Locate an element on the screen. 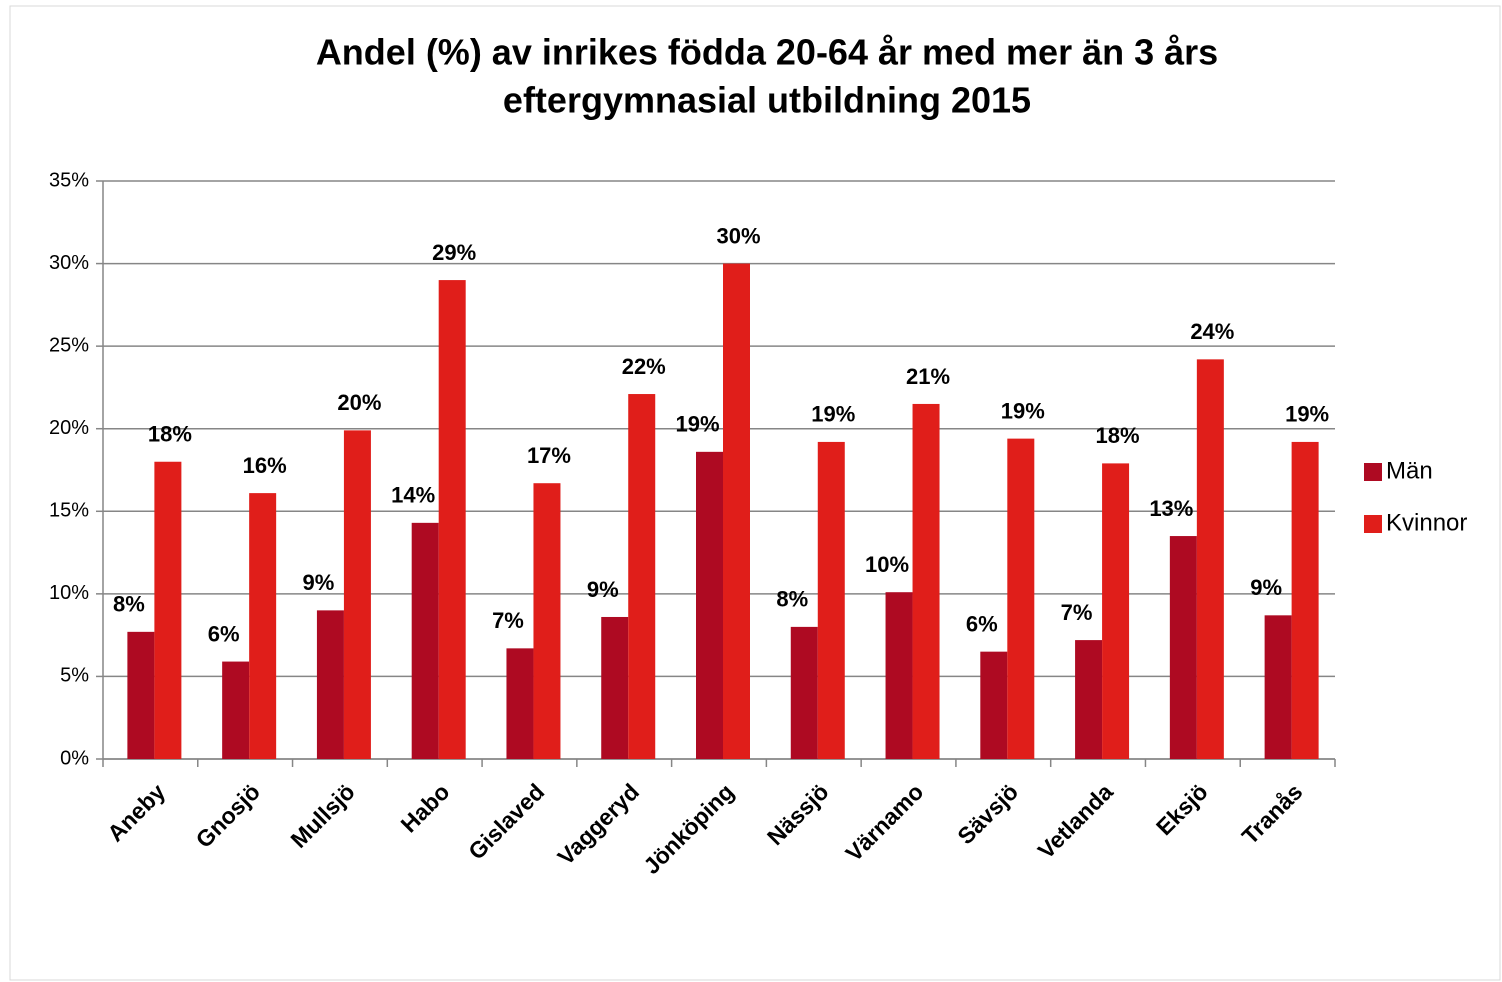 The width and height of the screenshot is (1502, 982). x-tick-label: Nässjö is located at coordinates (798, 814).